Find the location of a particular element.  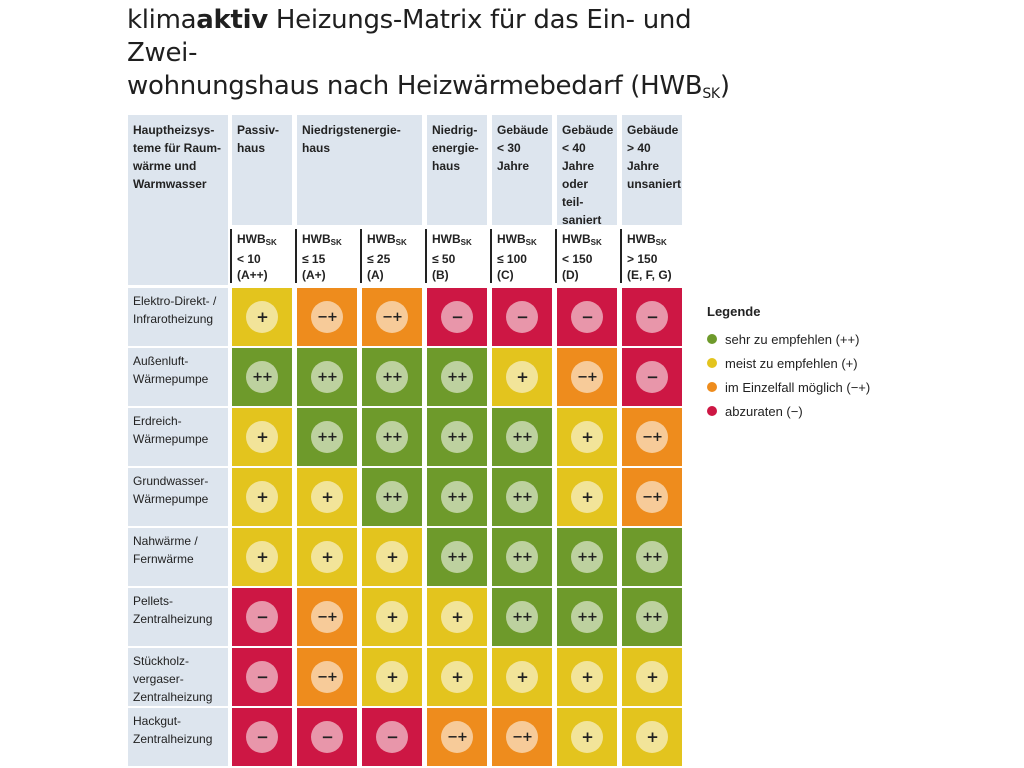

row-label: Grundwasser- Wärmepumpe is located at coordinates (178, 497).